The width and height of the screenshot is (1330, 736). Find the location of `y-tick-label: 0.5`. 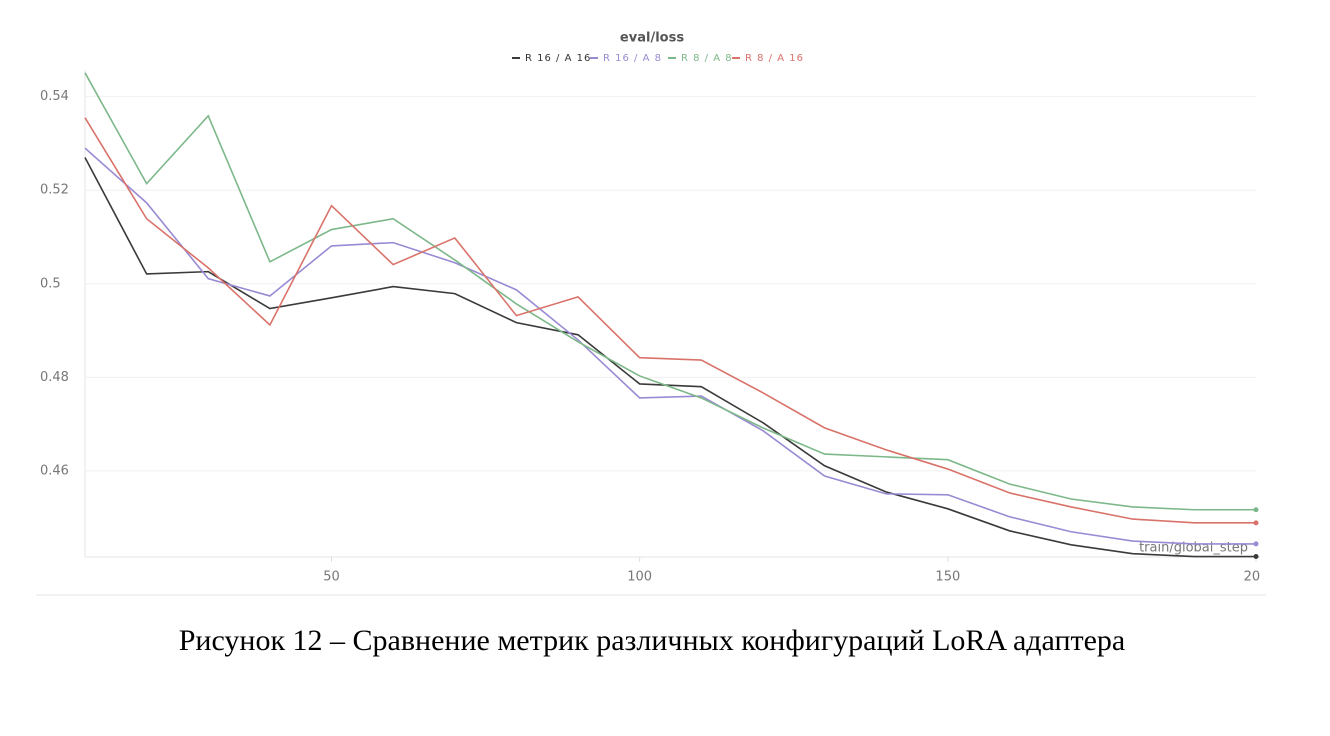

y-tick-label: 0.5 is located at coordinates (50, 283).